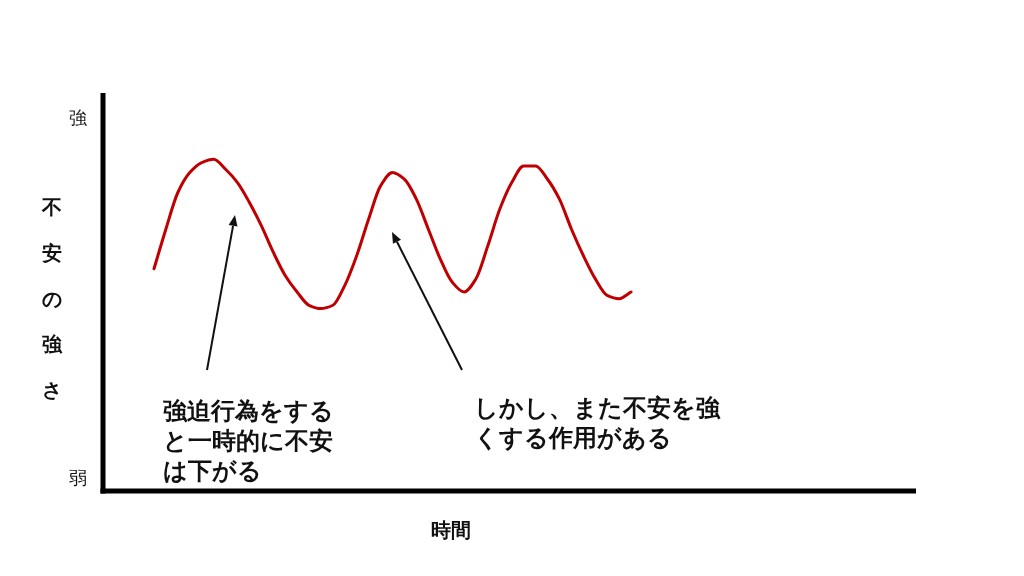  What do you see at coordinates (451, 530) in the screenshot?
I see `x-axis-title: 時間` at bounding box center [451, 530].